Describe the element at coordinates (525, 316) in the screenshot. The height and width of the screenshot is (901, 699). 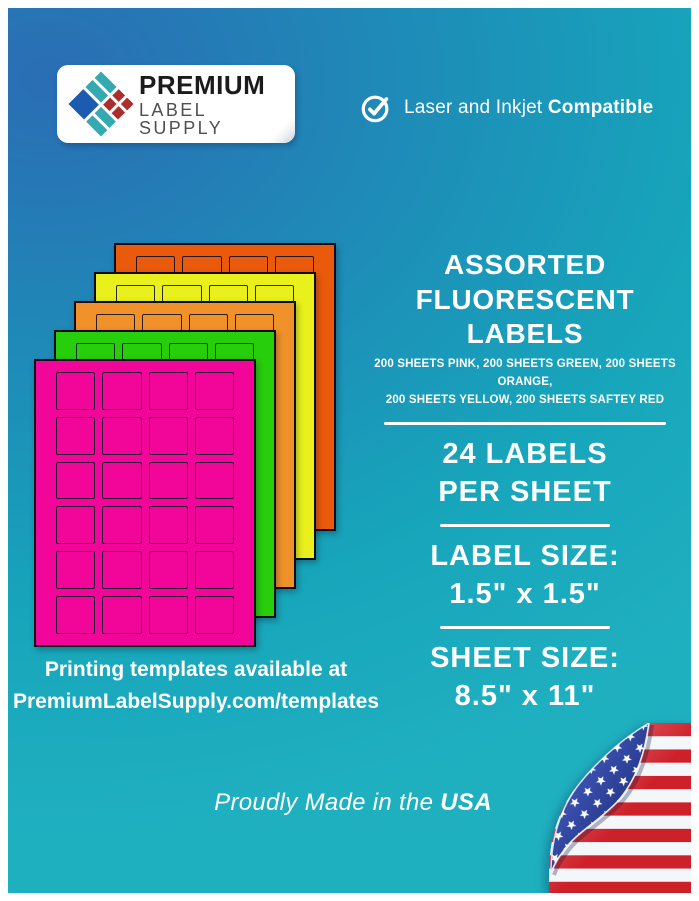
I see `headline-line2: FLUORESCENT LABELS` at that location.